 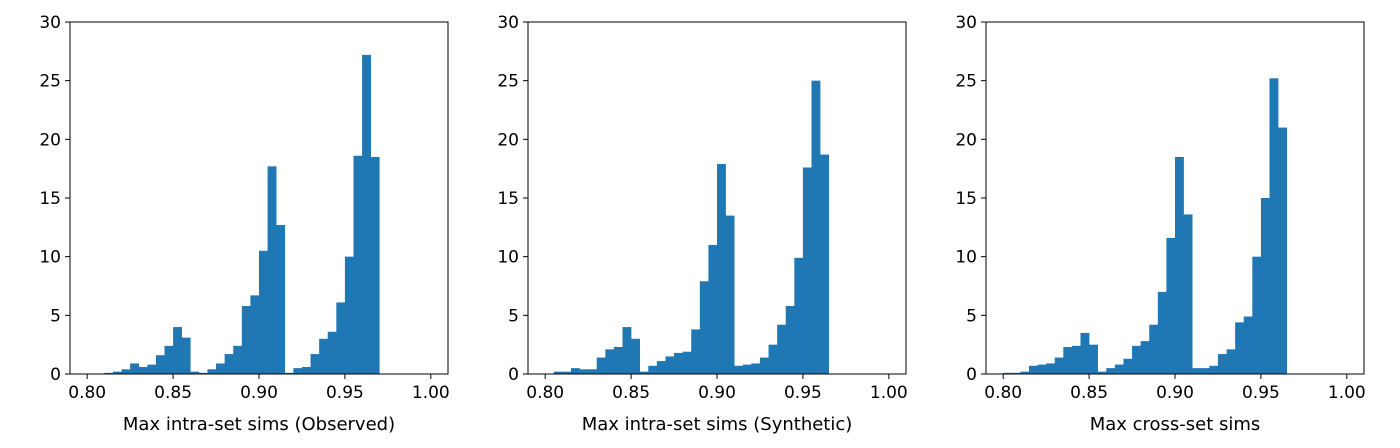 I want to click on x-axis-label: Max cross-set sims, so click(x=1175, y=424).